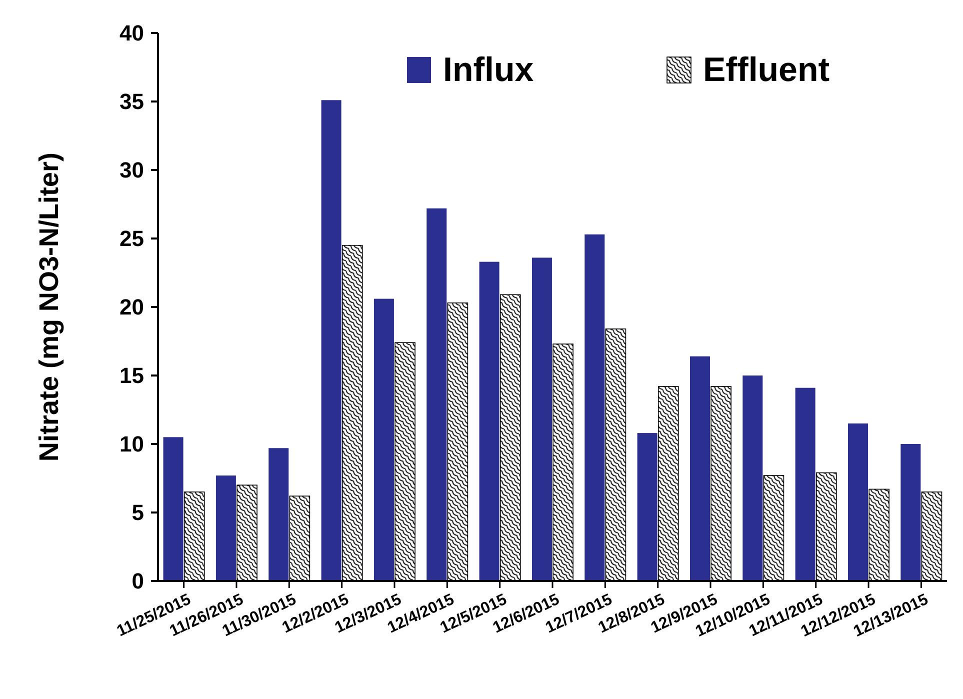  What do you see at coordinates (132, 375) in the screenshot?
I see `y-tick-label: 15` at bounding box center [132, 375].